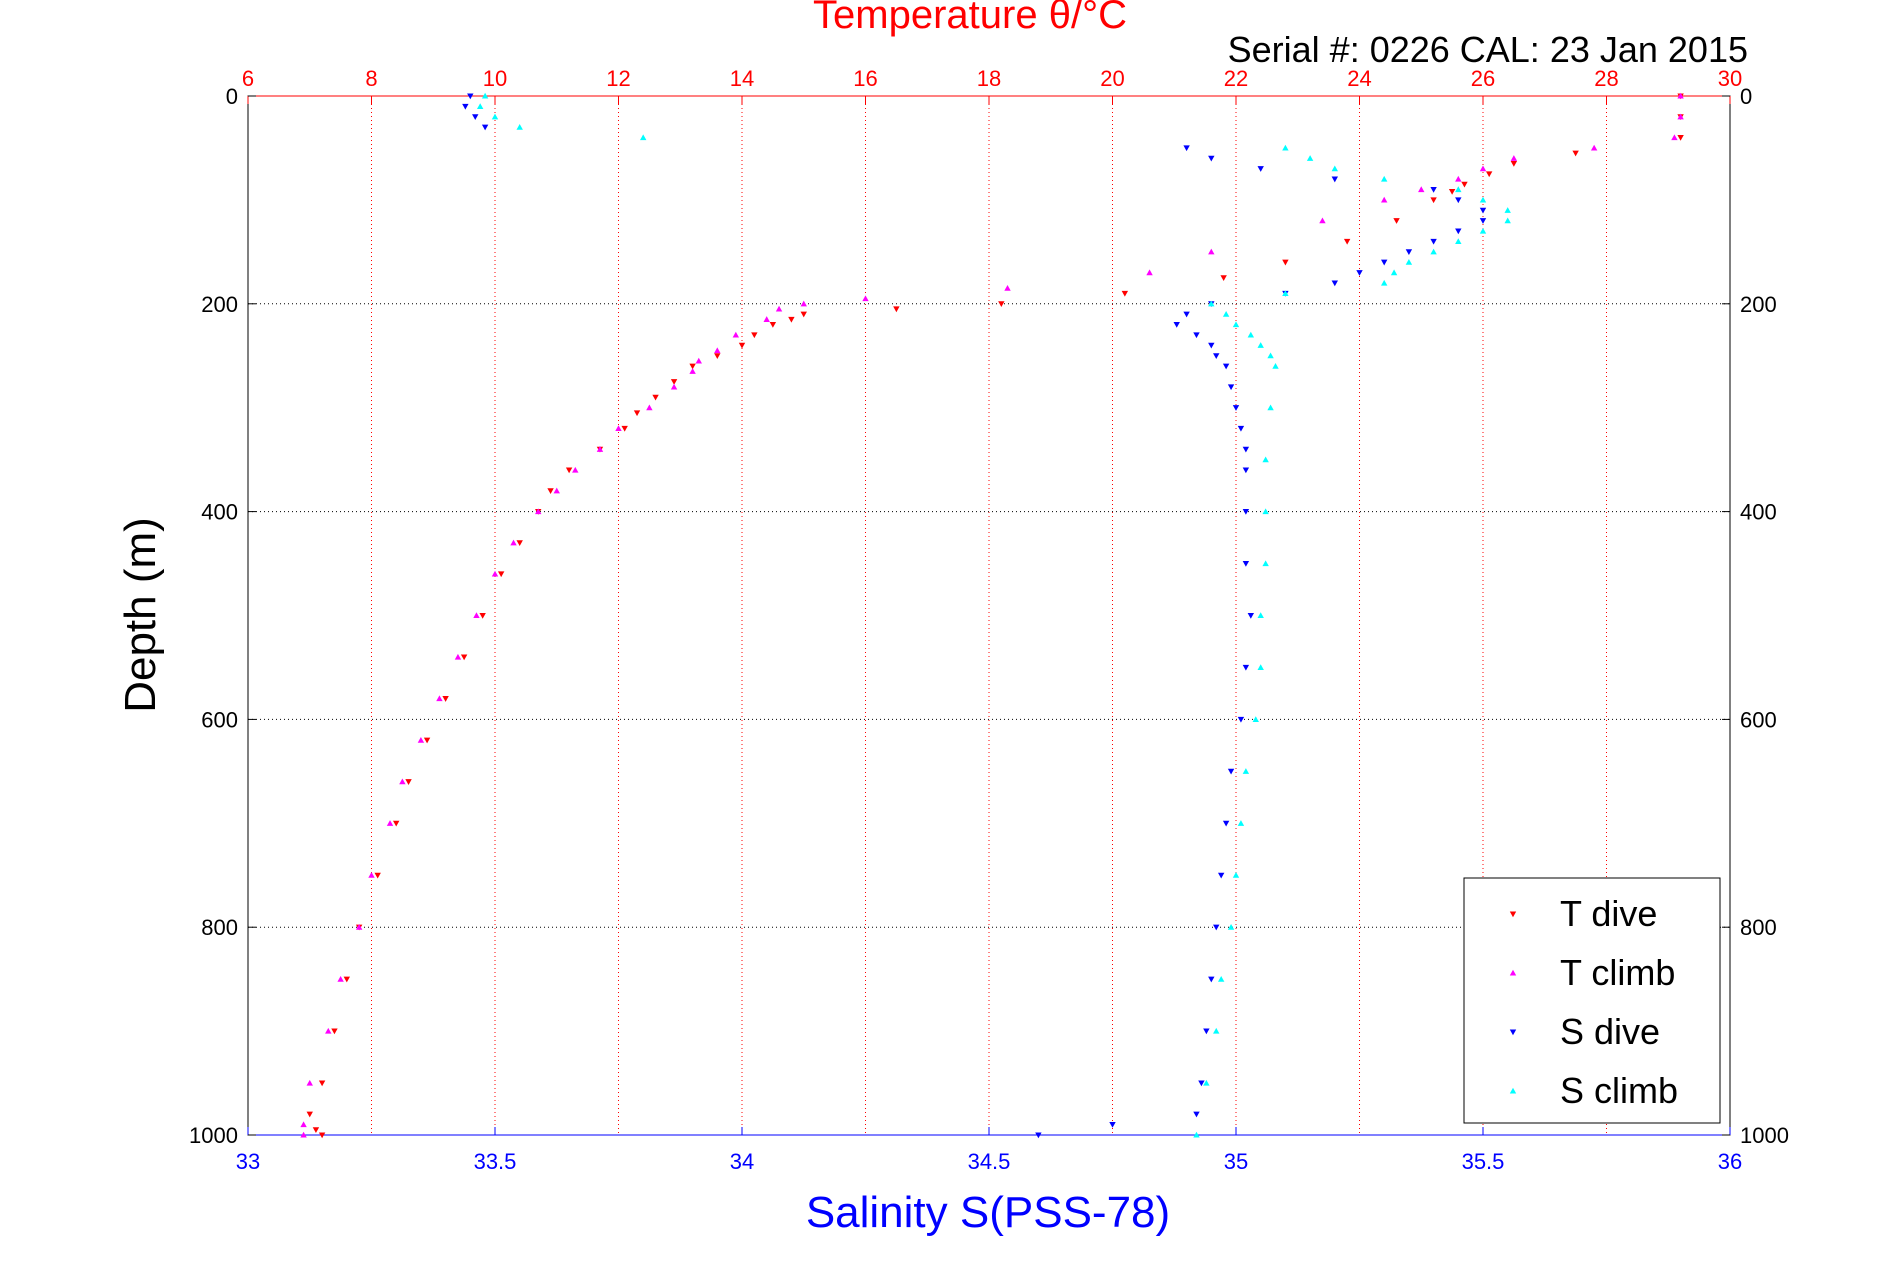  Describe the element at coordinates (1758, 719) in the screenshot. I see `depth-tick-label-right: 600` at that location.